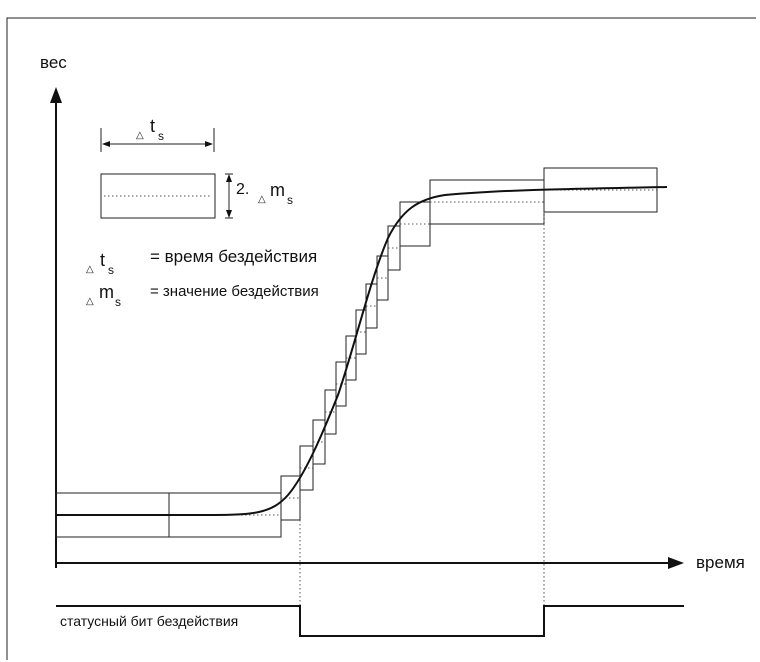  Describe the element at coordinates (140, 135) in the screenshot. I see `legend-delta-icon: △` at that location.